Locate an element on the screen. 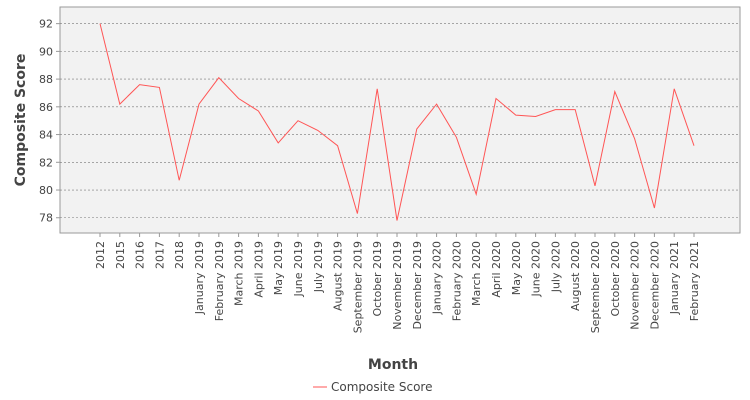  x-tick-label: August 2019 is located at coordinates (338, 276).